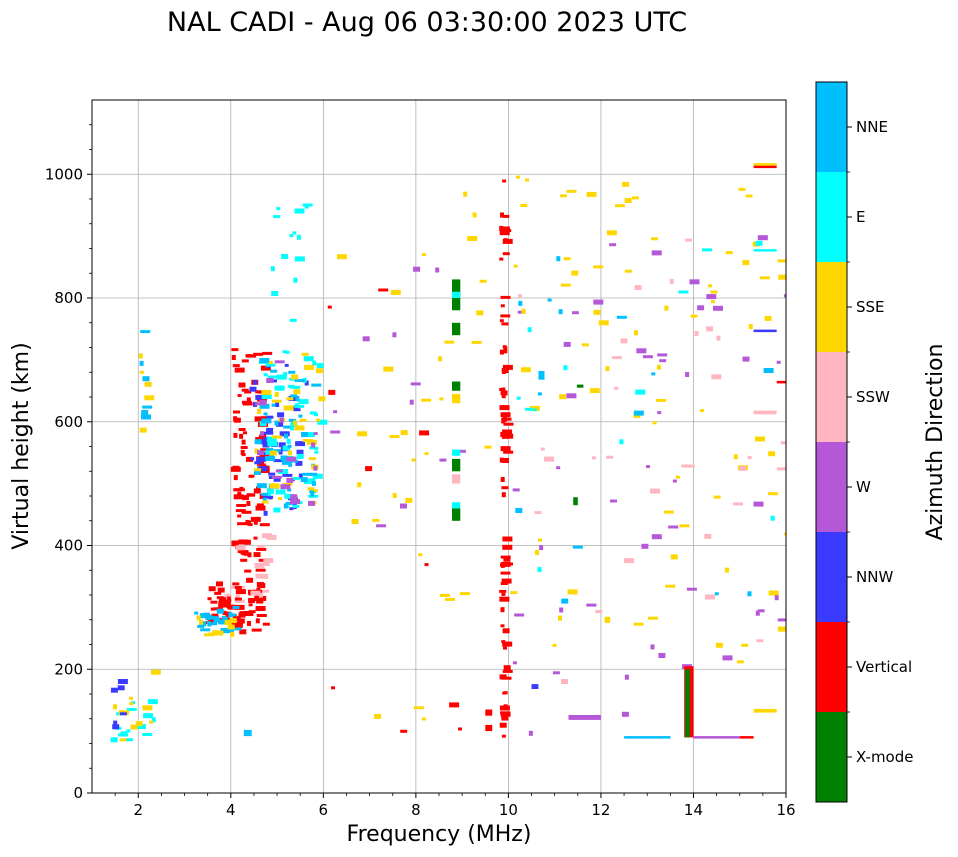  What do you see at coordinates (860, 217) in the screenshot?
I see `colorbar-label: E` at bounding box center [860, 217].